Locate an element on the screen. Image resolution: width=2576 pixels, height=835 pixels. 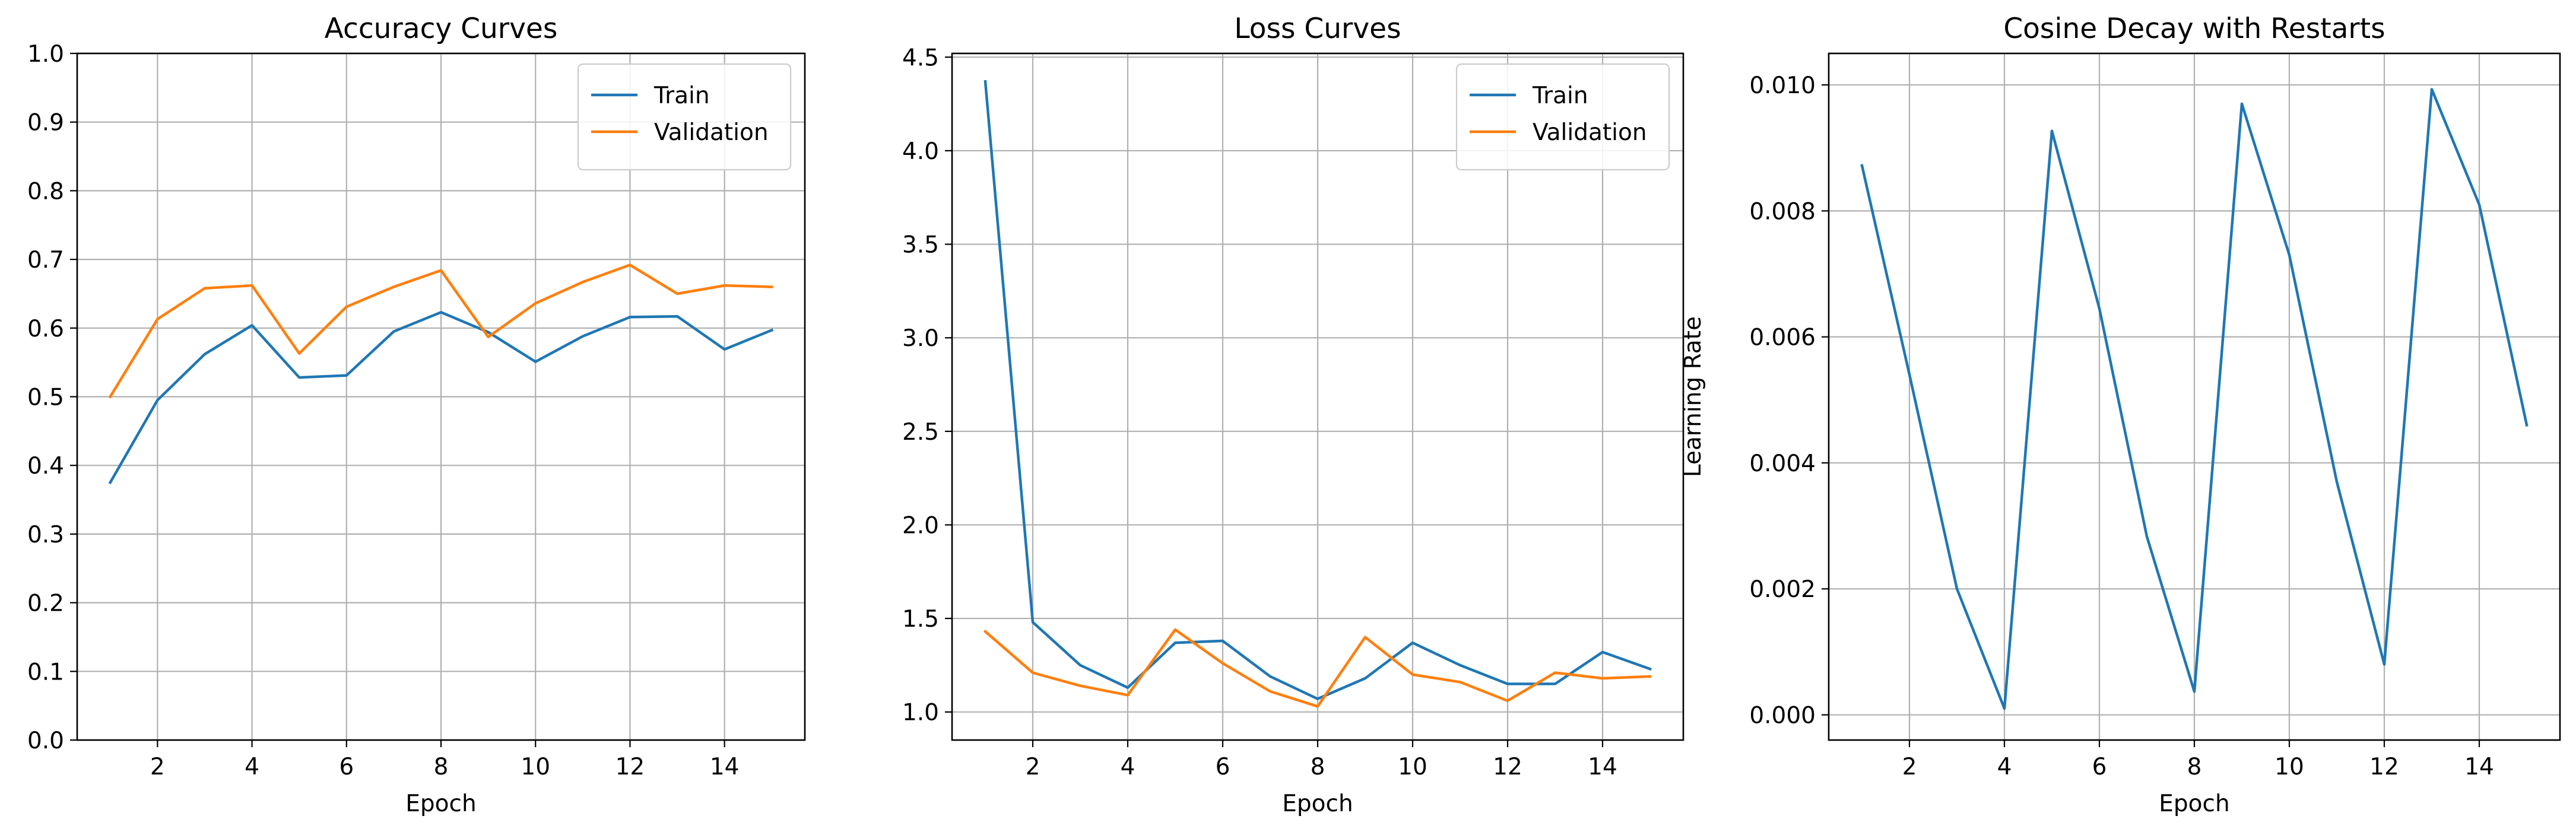
y-tick-label: 0.9 is located at coordinates (45, 123).